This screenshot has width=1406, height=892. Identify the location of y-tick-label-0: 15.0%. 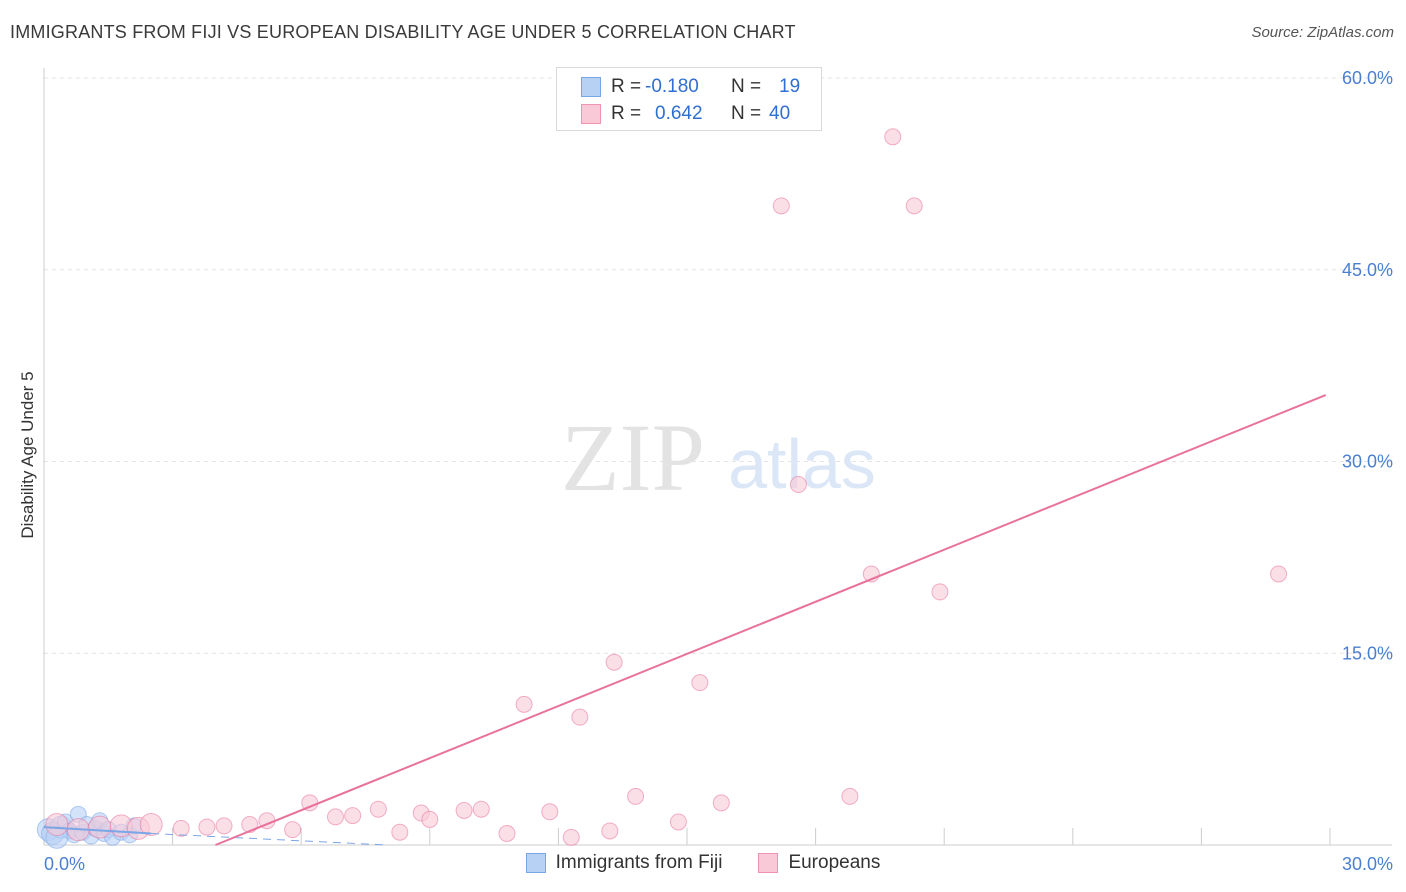
(1367, 653).